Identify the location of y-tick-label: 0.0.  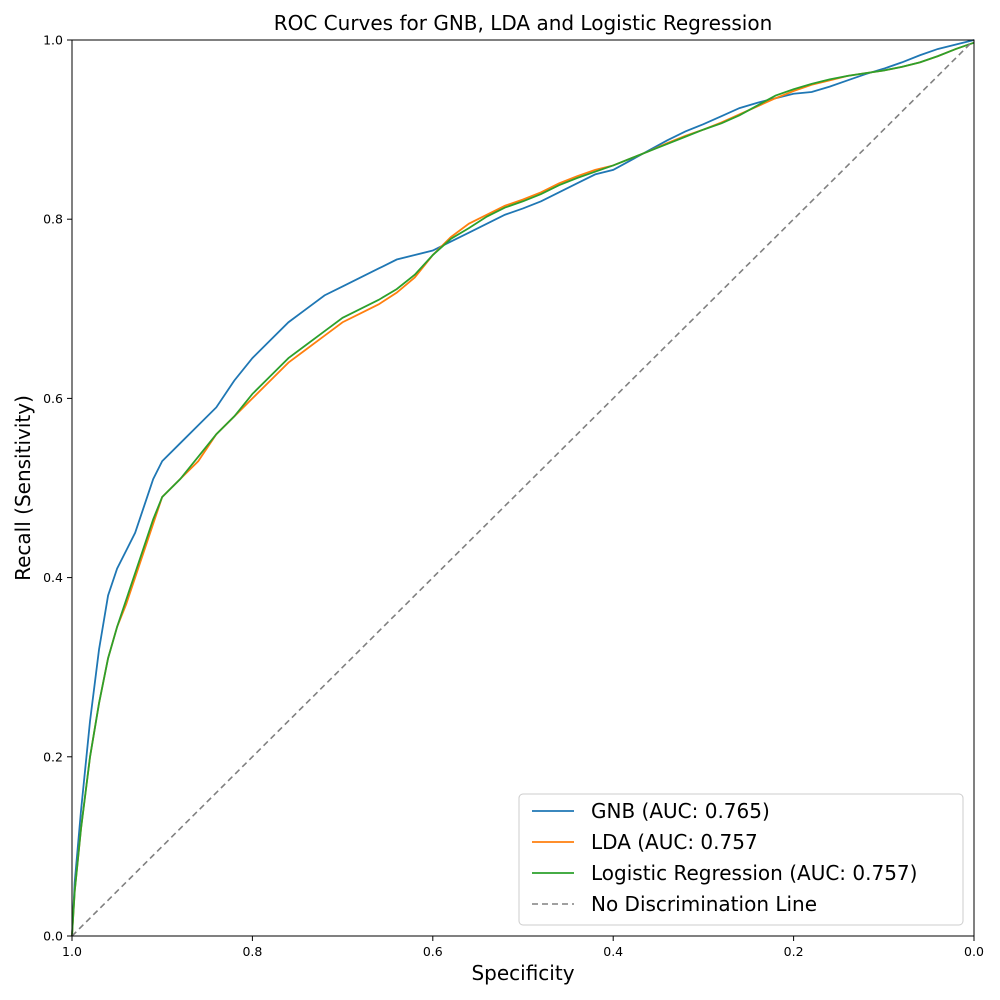
(53, 936).